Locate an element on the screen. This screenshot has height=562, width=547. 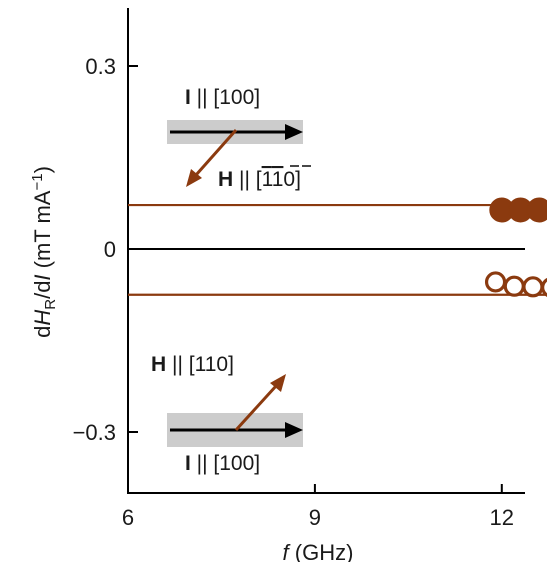
bottom-field-arrowhead is located at coordinates (278, 383).